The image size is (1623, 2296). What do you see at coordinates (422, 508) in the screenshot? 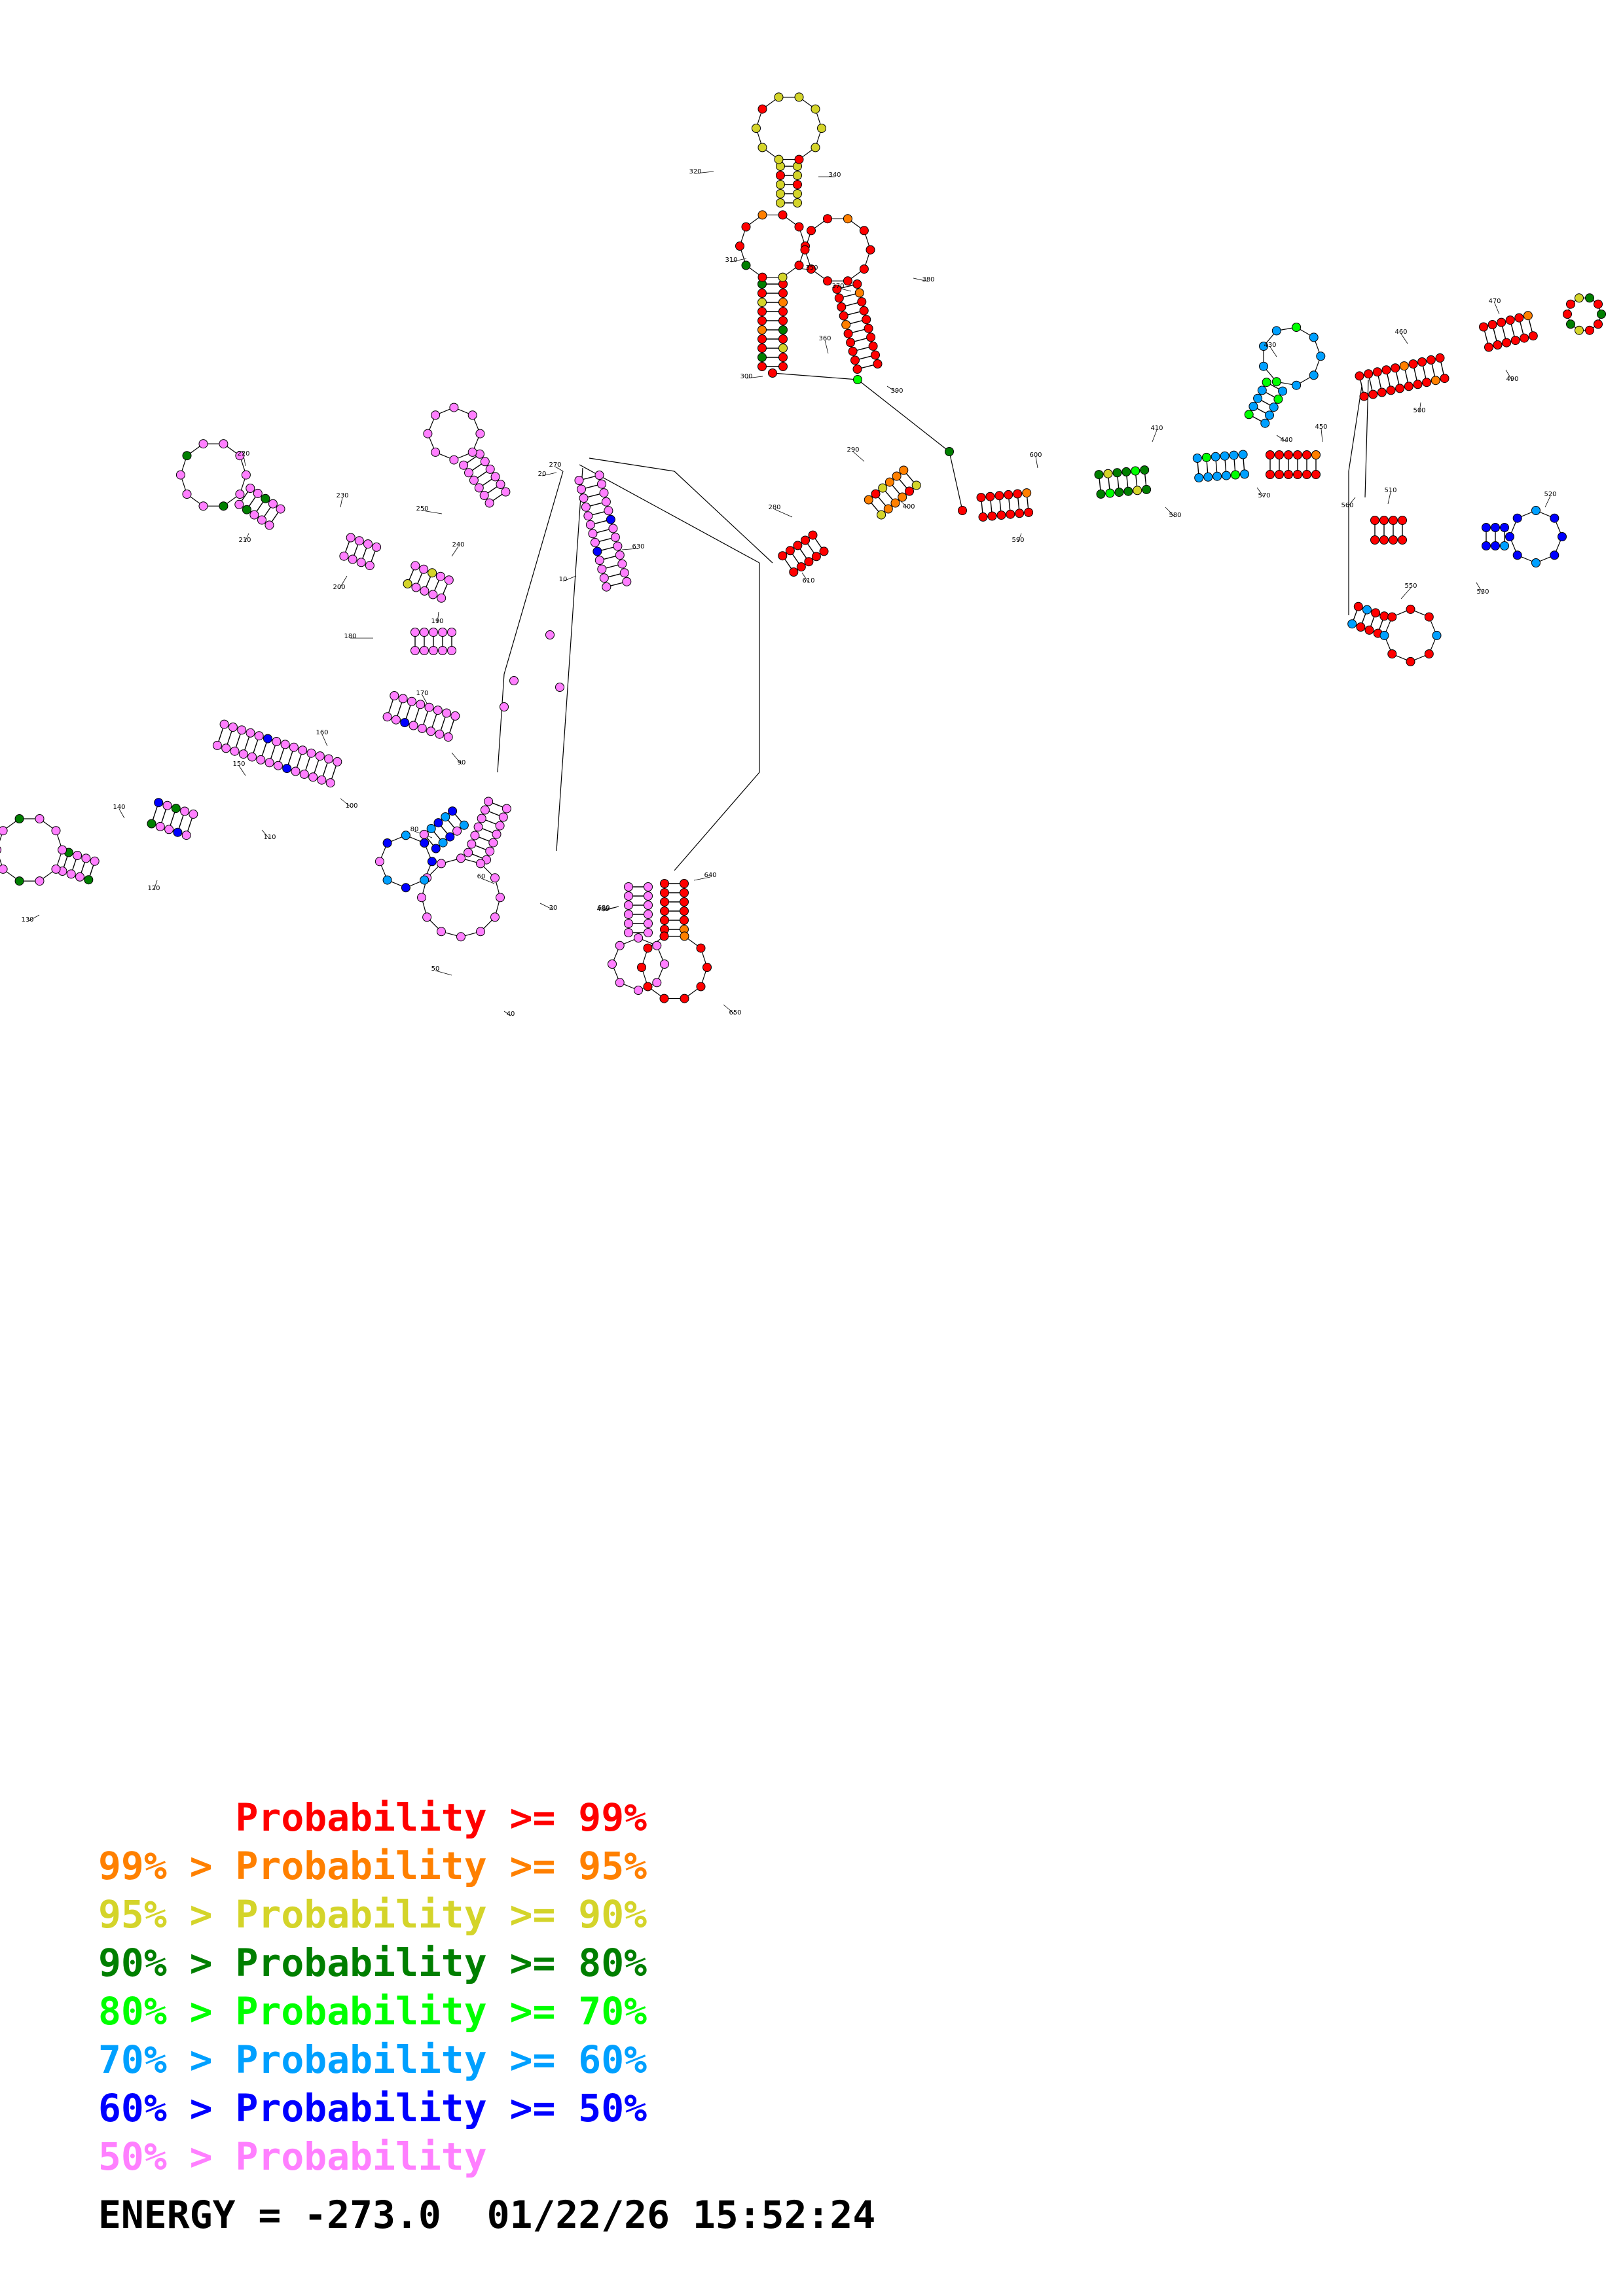
I see `position-label: 250` at bounding box center [422, 508].